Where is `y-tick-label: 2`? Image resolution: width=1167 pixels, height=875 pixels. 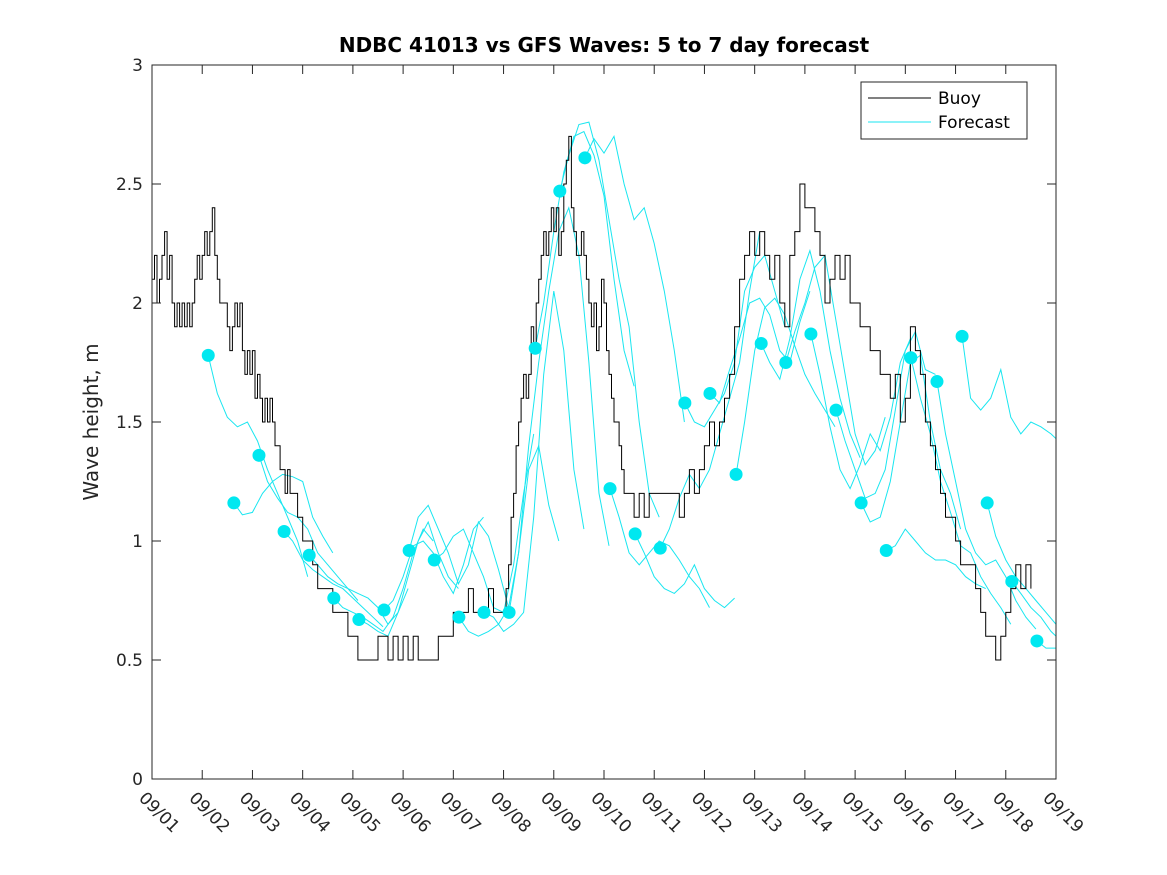
y-tick-label: 2 is located at coordinates (137, 304).